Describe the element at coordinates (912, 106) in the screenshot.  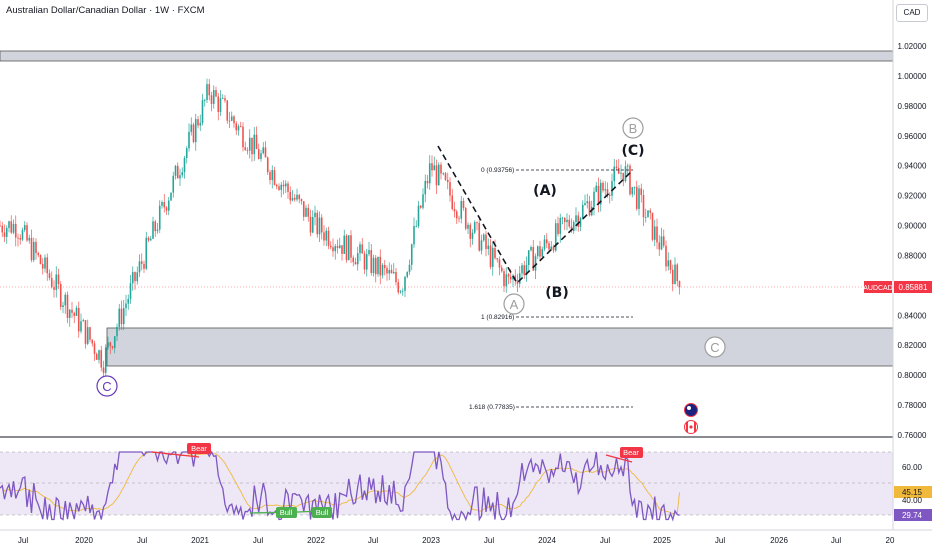
I see `price-tick-label: 0.98000` at that location.